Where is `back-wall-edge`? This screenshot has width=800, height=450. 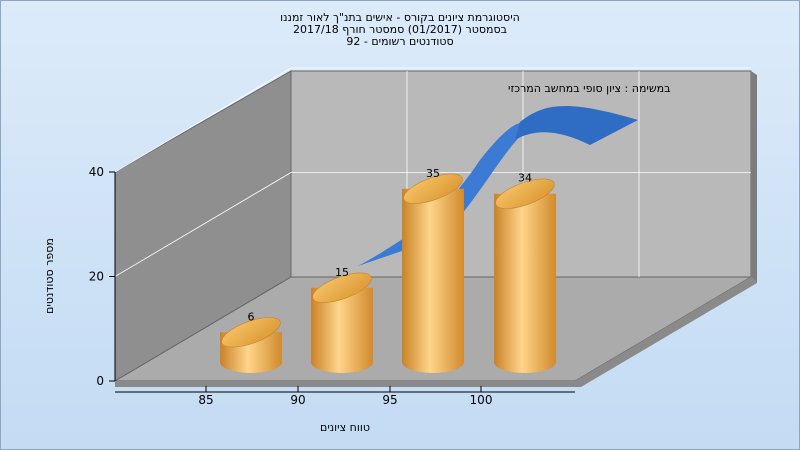
back-wall-edge is located at coordinates (754, 177).